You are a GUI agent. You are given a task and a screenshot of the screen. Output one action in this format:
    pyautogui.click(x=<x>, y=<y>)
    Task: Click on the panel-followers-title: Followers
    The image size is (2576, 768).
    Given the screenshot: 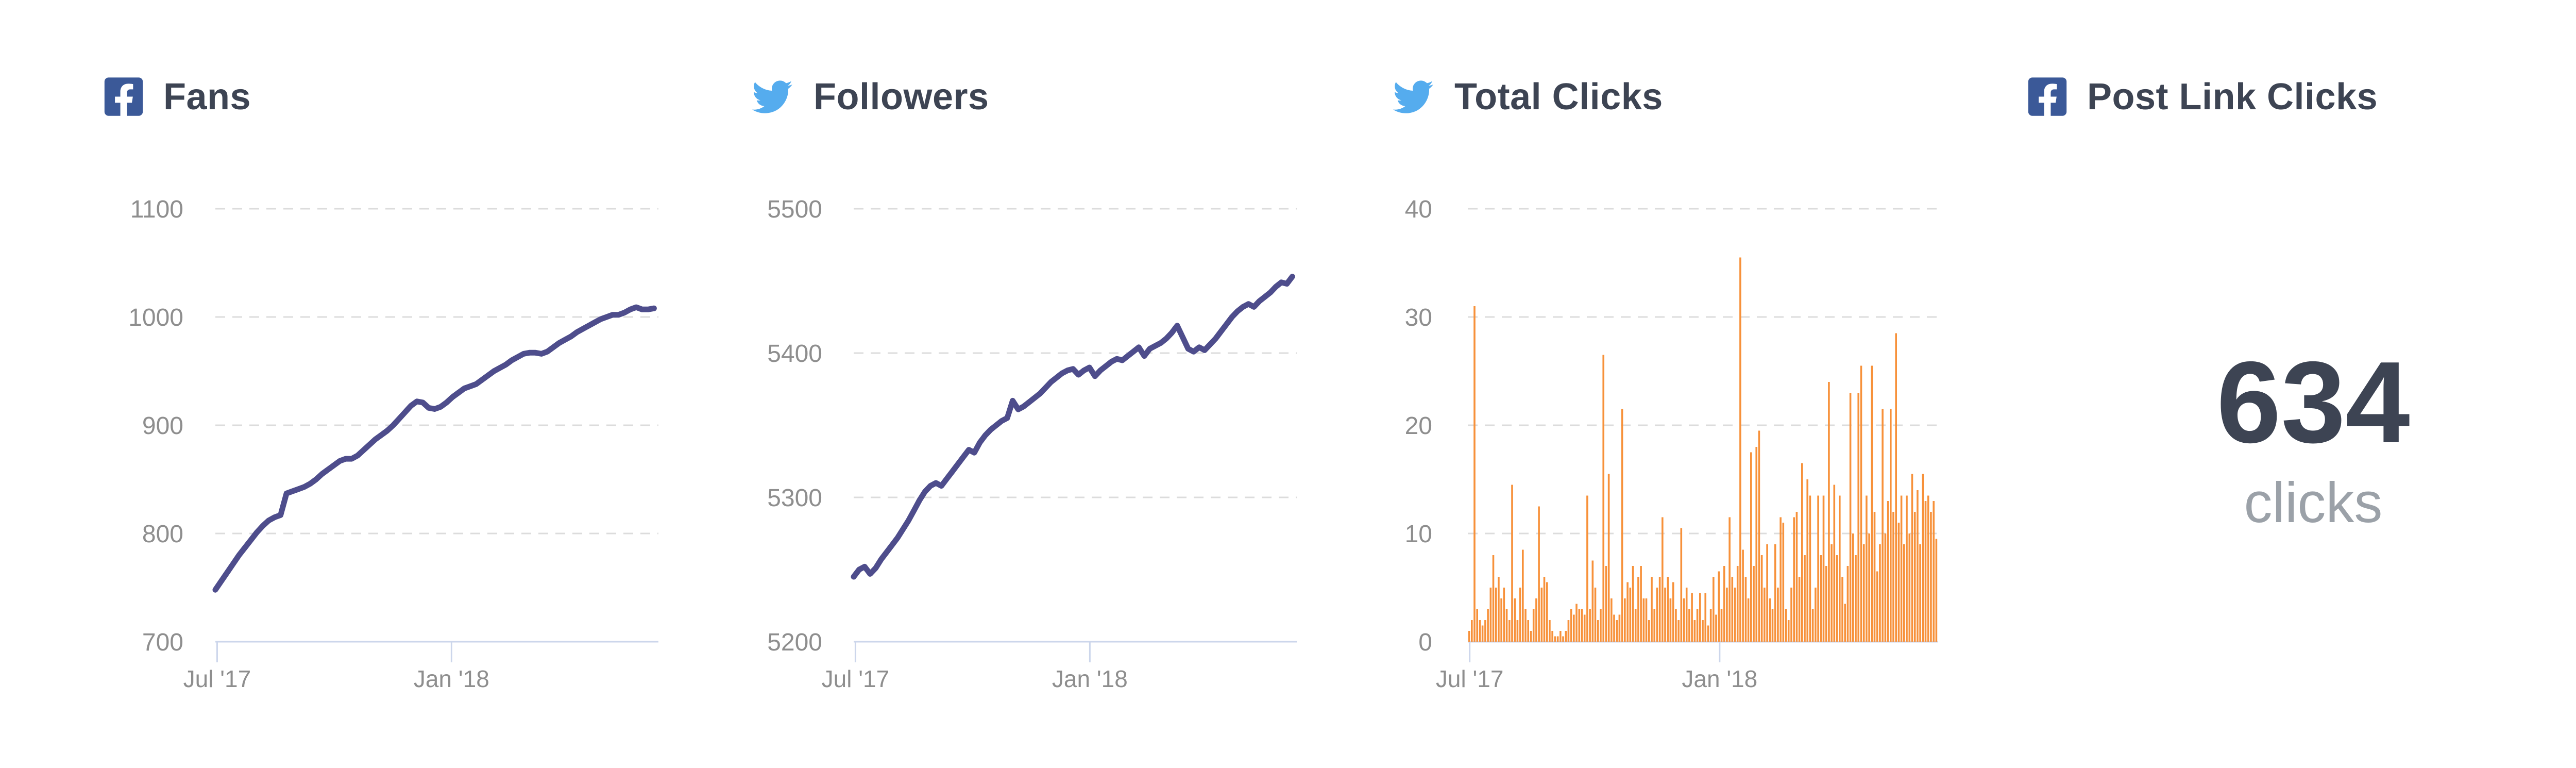 What is the action you would take?
    pyautogui.click(x=901, y=97)
    